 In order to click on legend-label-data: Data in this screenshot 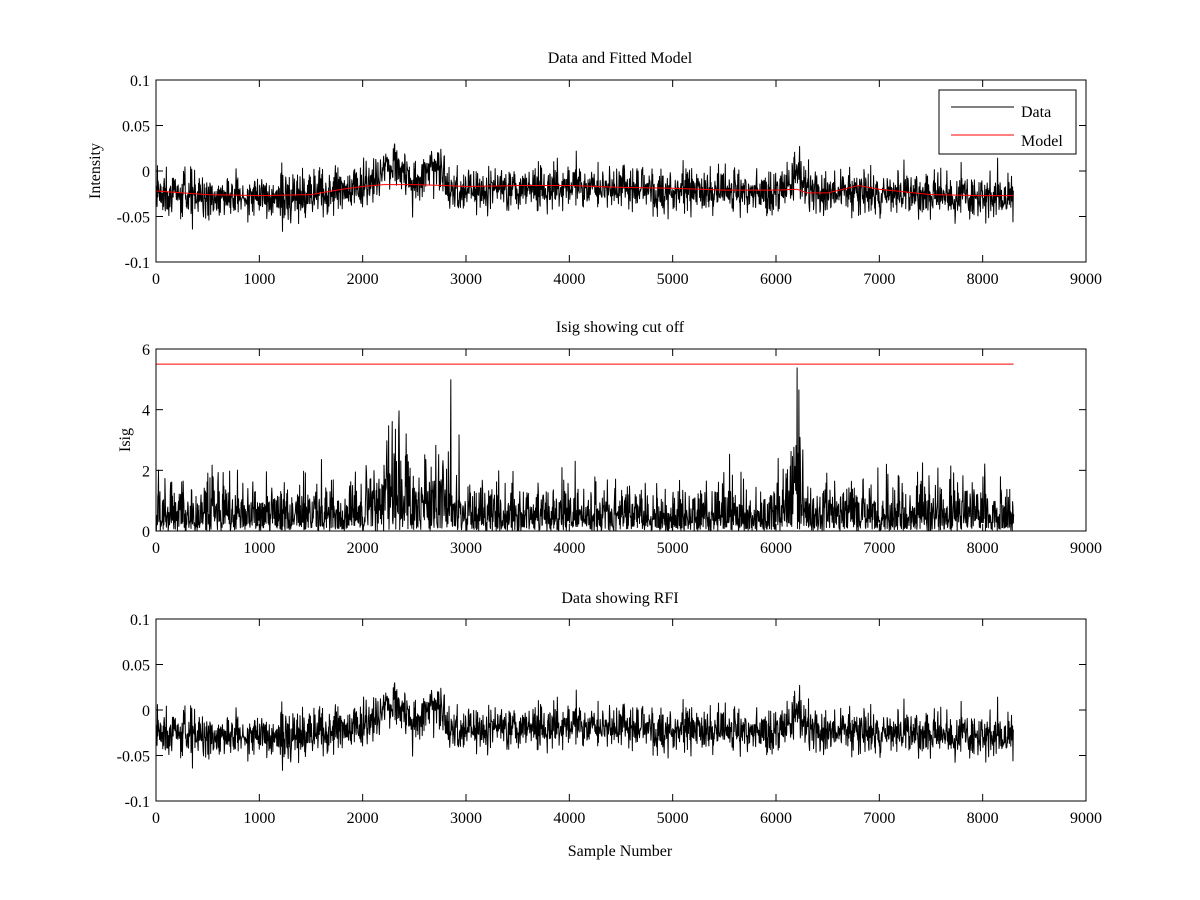, I will do `click(1036, 112)`.